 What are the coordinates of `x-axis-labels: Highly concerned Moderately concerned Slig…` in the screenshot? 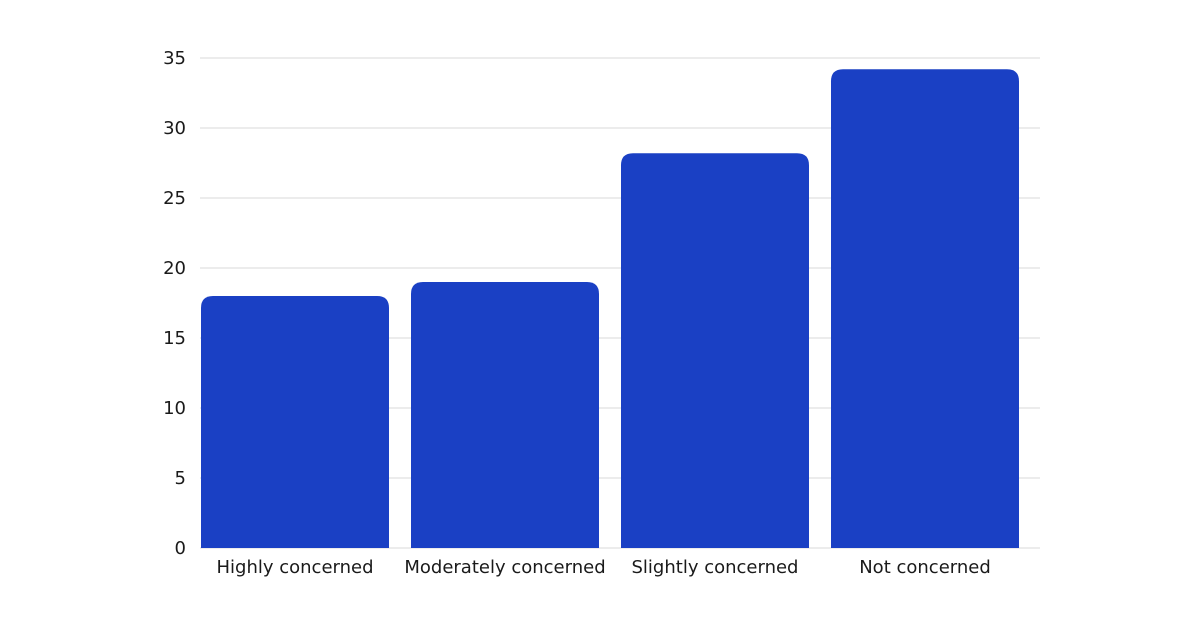 It's located at (603, 567).